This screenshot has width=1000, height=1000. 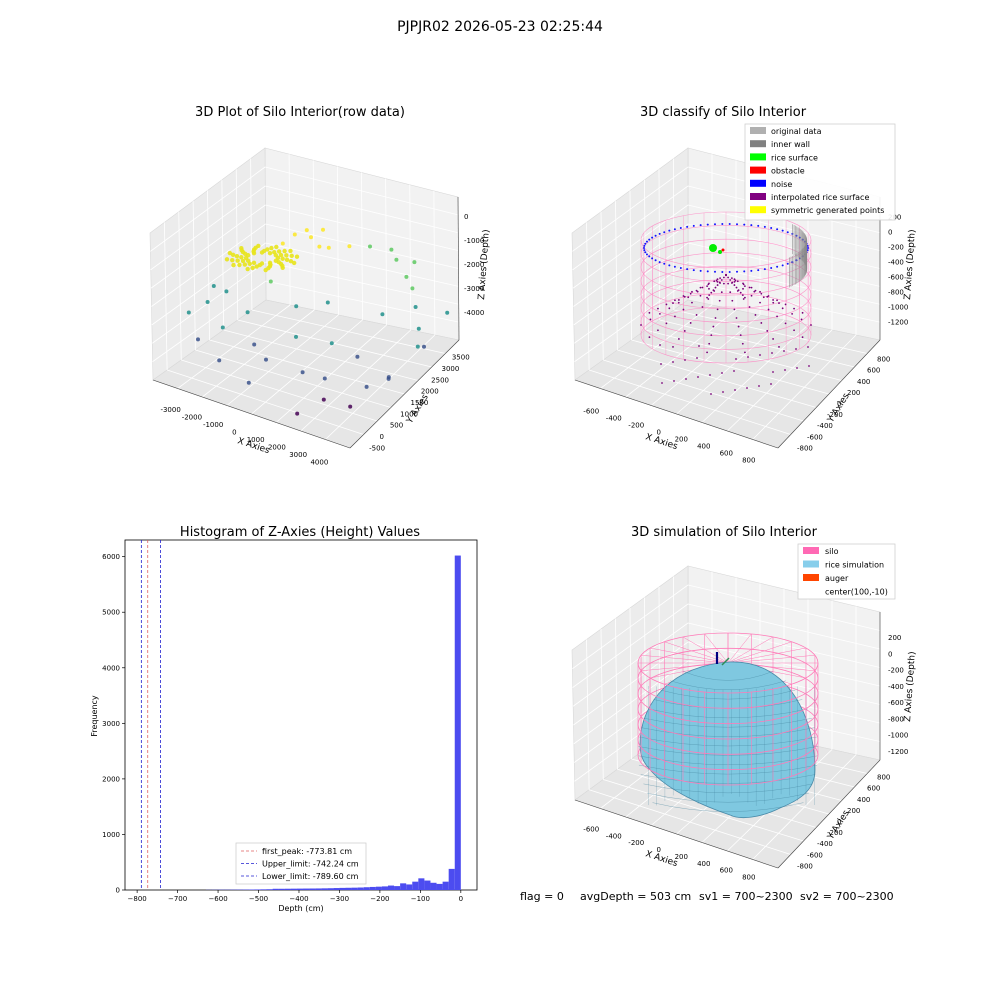 I want to click on legend-label: silo, so click(x=832, y=551).